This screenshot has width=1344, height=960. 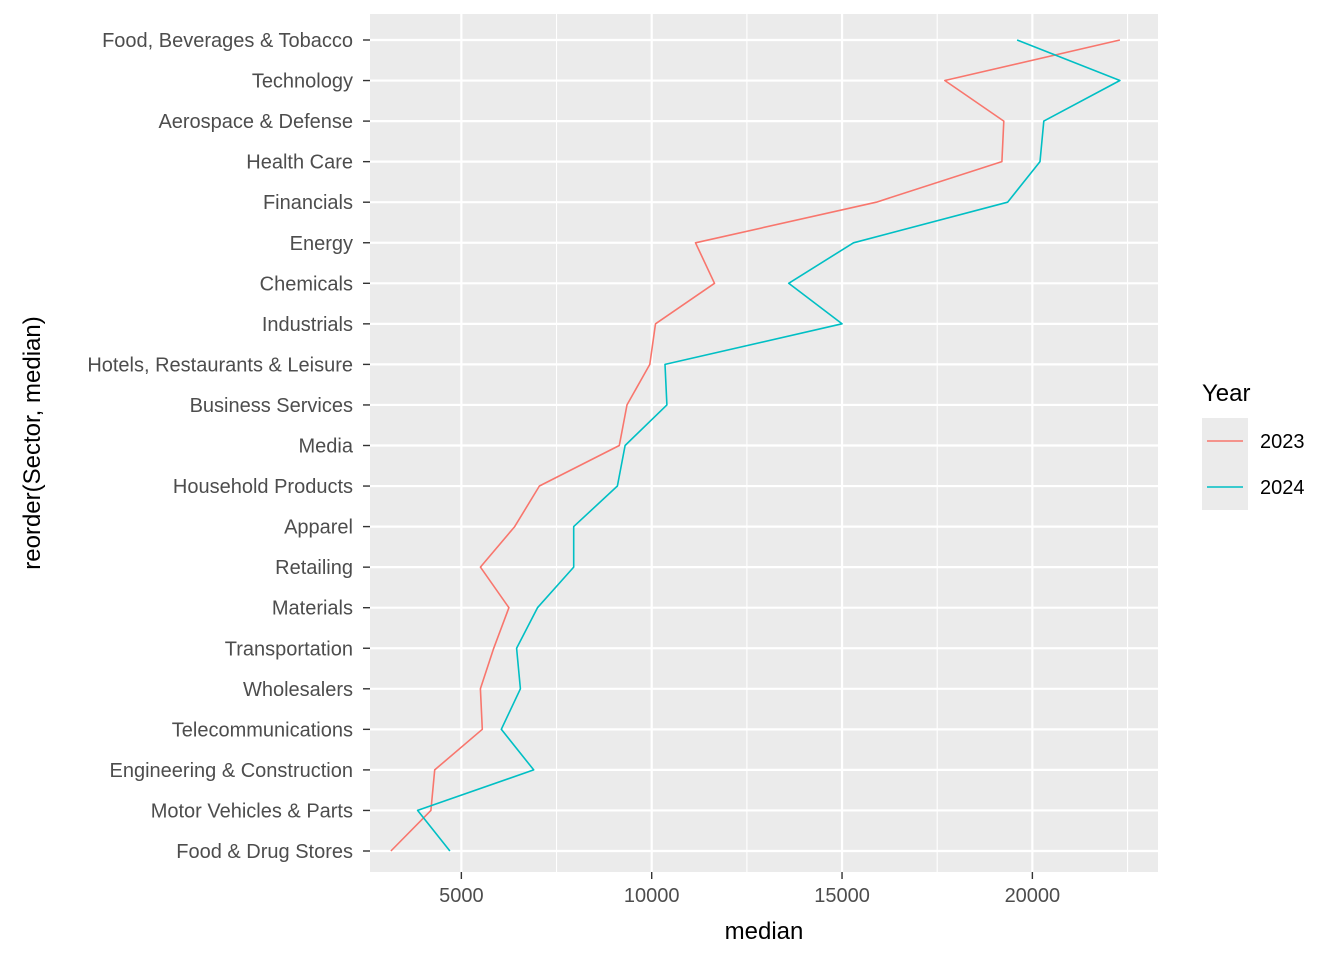 What do you see at coordinates (1282, 488) in the screenshot?
I see `legend-label-2024: 2024` at bounding box center [1282, 488].